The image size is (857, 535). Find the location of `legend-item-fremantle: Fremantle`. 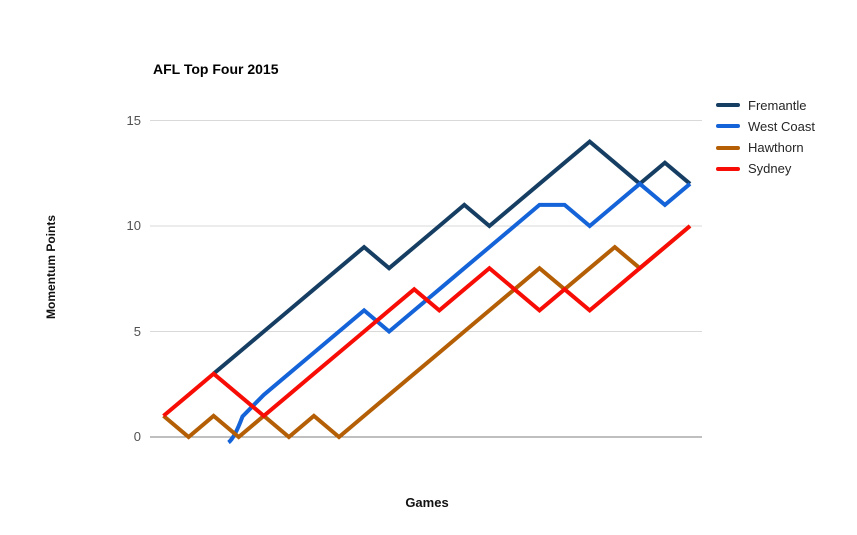

legend-item-fremantle: Fremantle is located at coordinates (765, 105).